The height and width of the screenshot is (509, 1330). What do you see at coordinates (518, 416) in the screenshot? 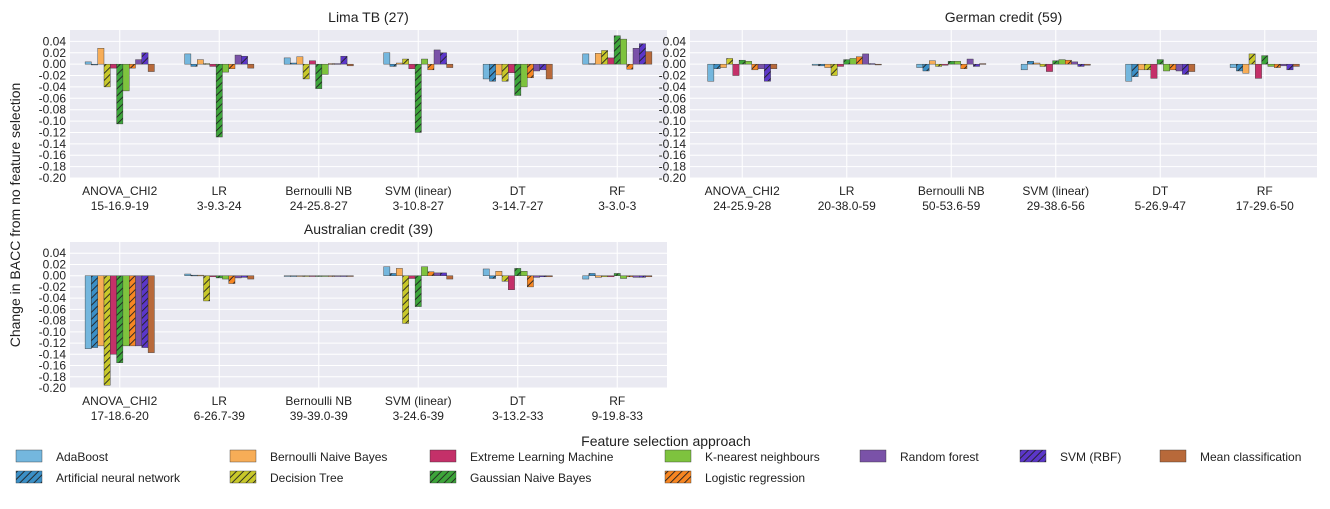
I see `x-tick-sublabel: 3-13.2-33` at bounding box center [518, 416].